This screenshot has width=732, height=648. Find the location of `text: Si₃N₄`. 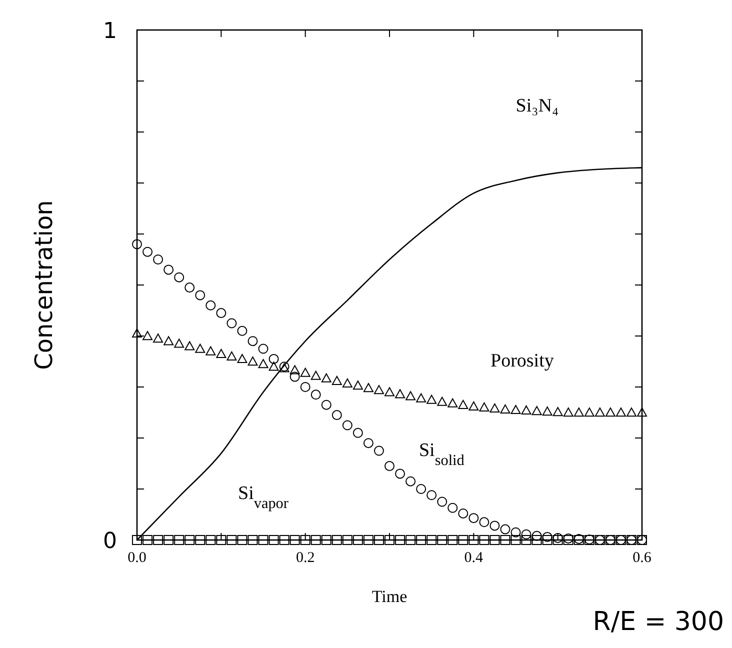

text: Si₃N₄ is located at coordinates (537, 106).